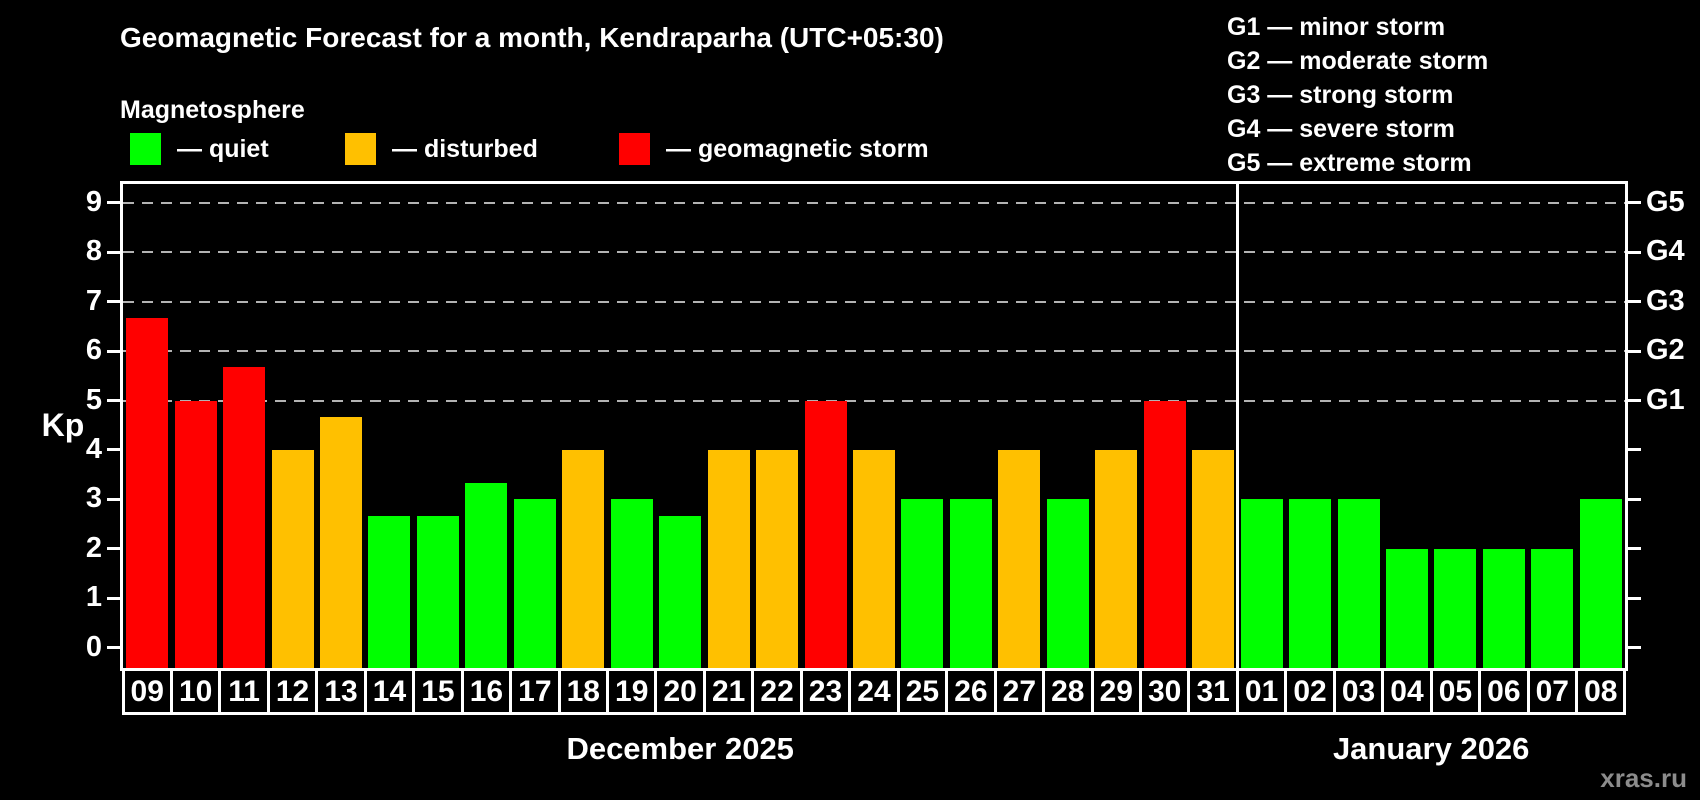  Describe the element at coordinates (145, 149) in the screenshot. I see `quiet-color-swatch` at that location.